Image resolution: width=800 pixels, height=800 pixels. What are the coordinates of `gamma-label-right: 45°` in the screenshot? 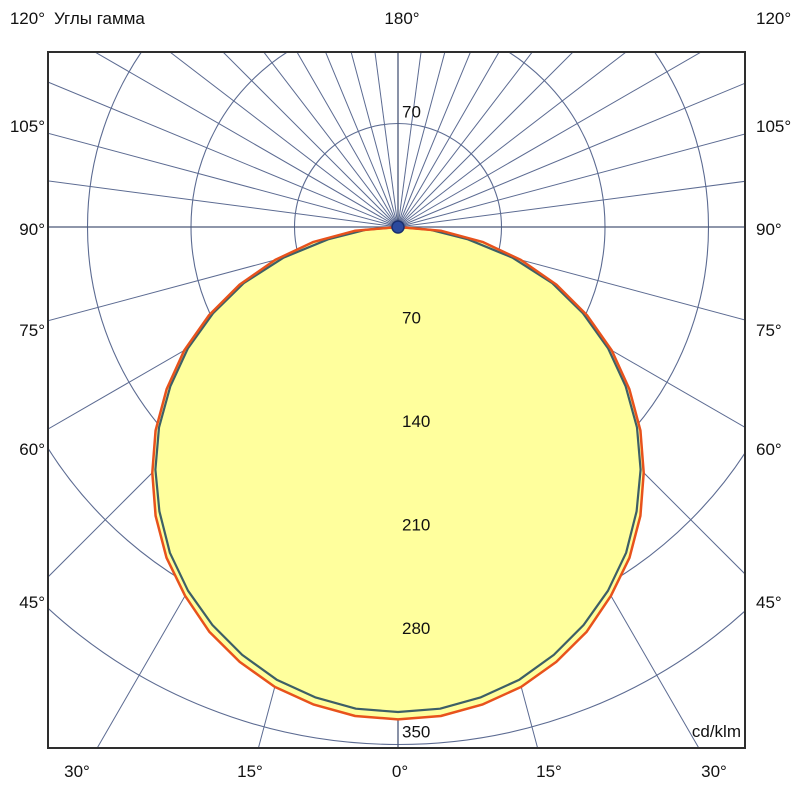 It's located at (769, 602).